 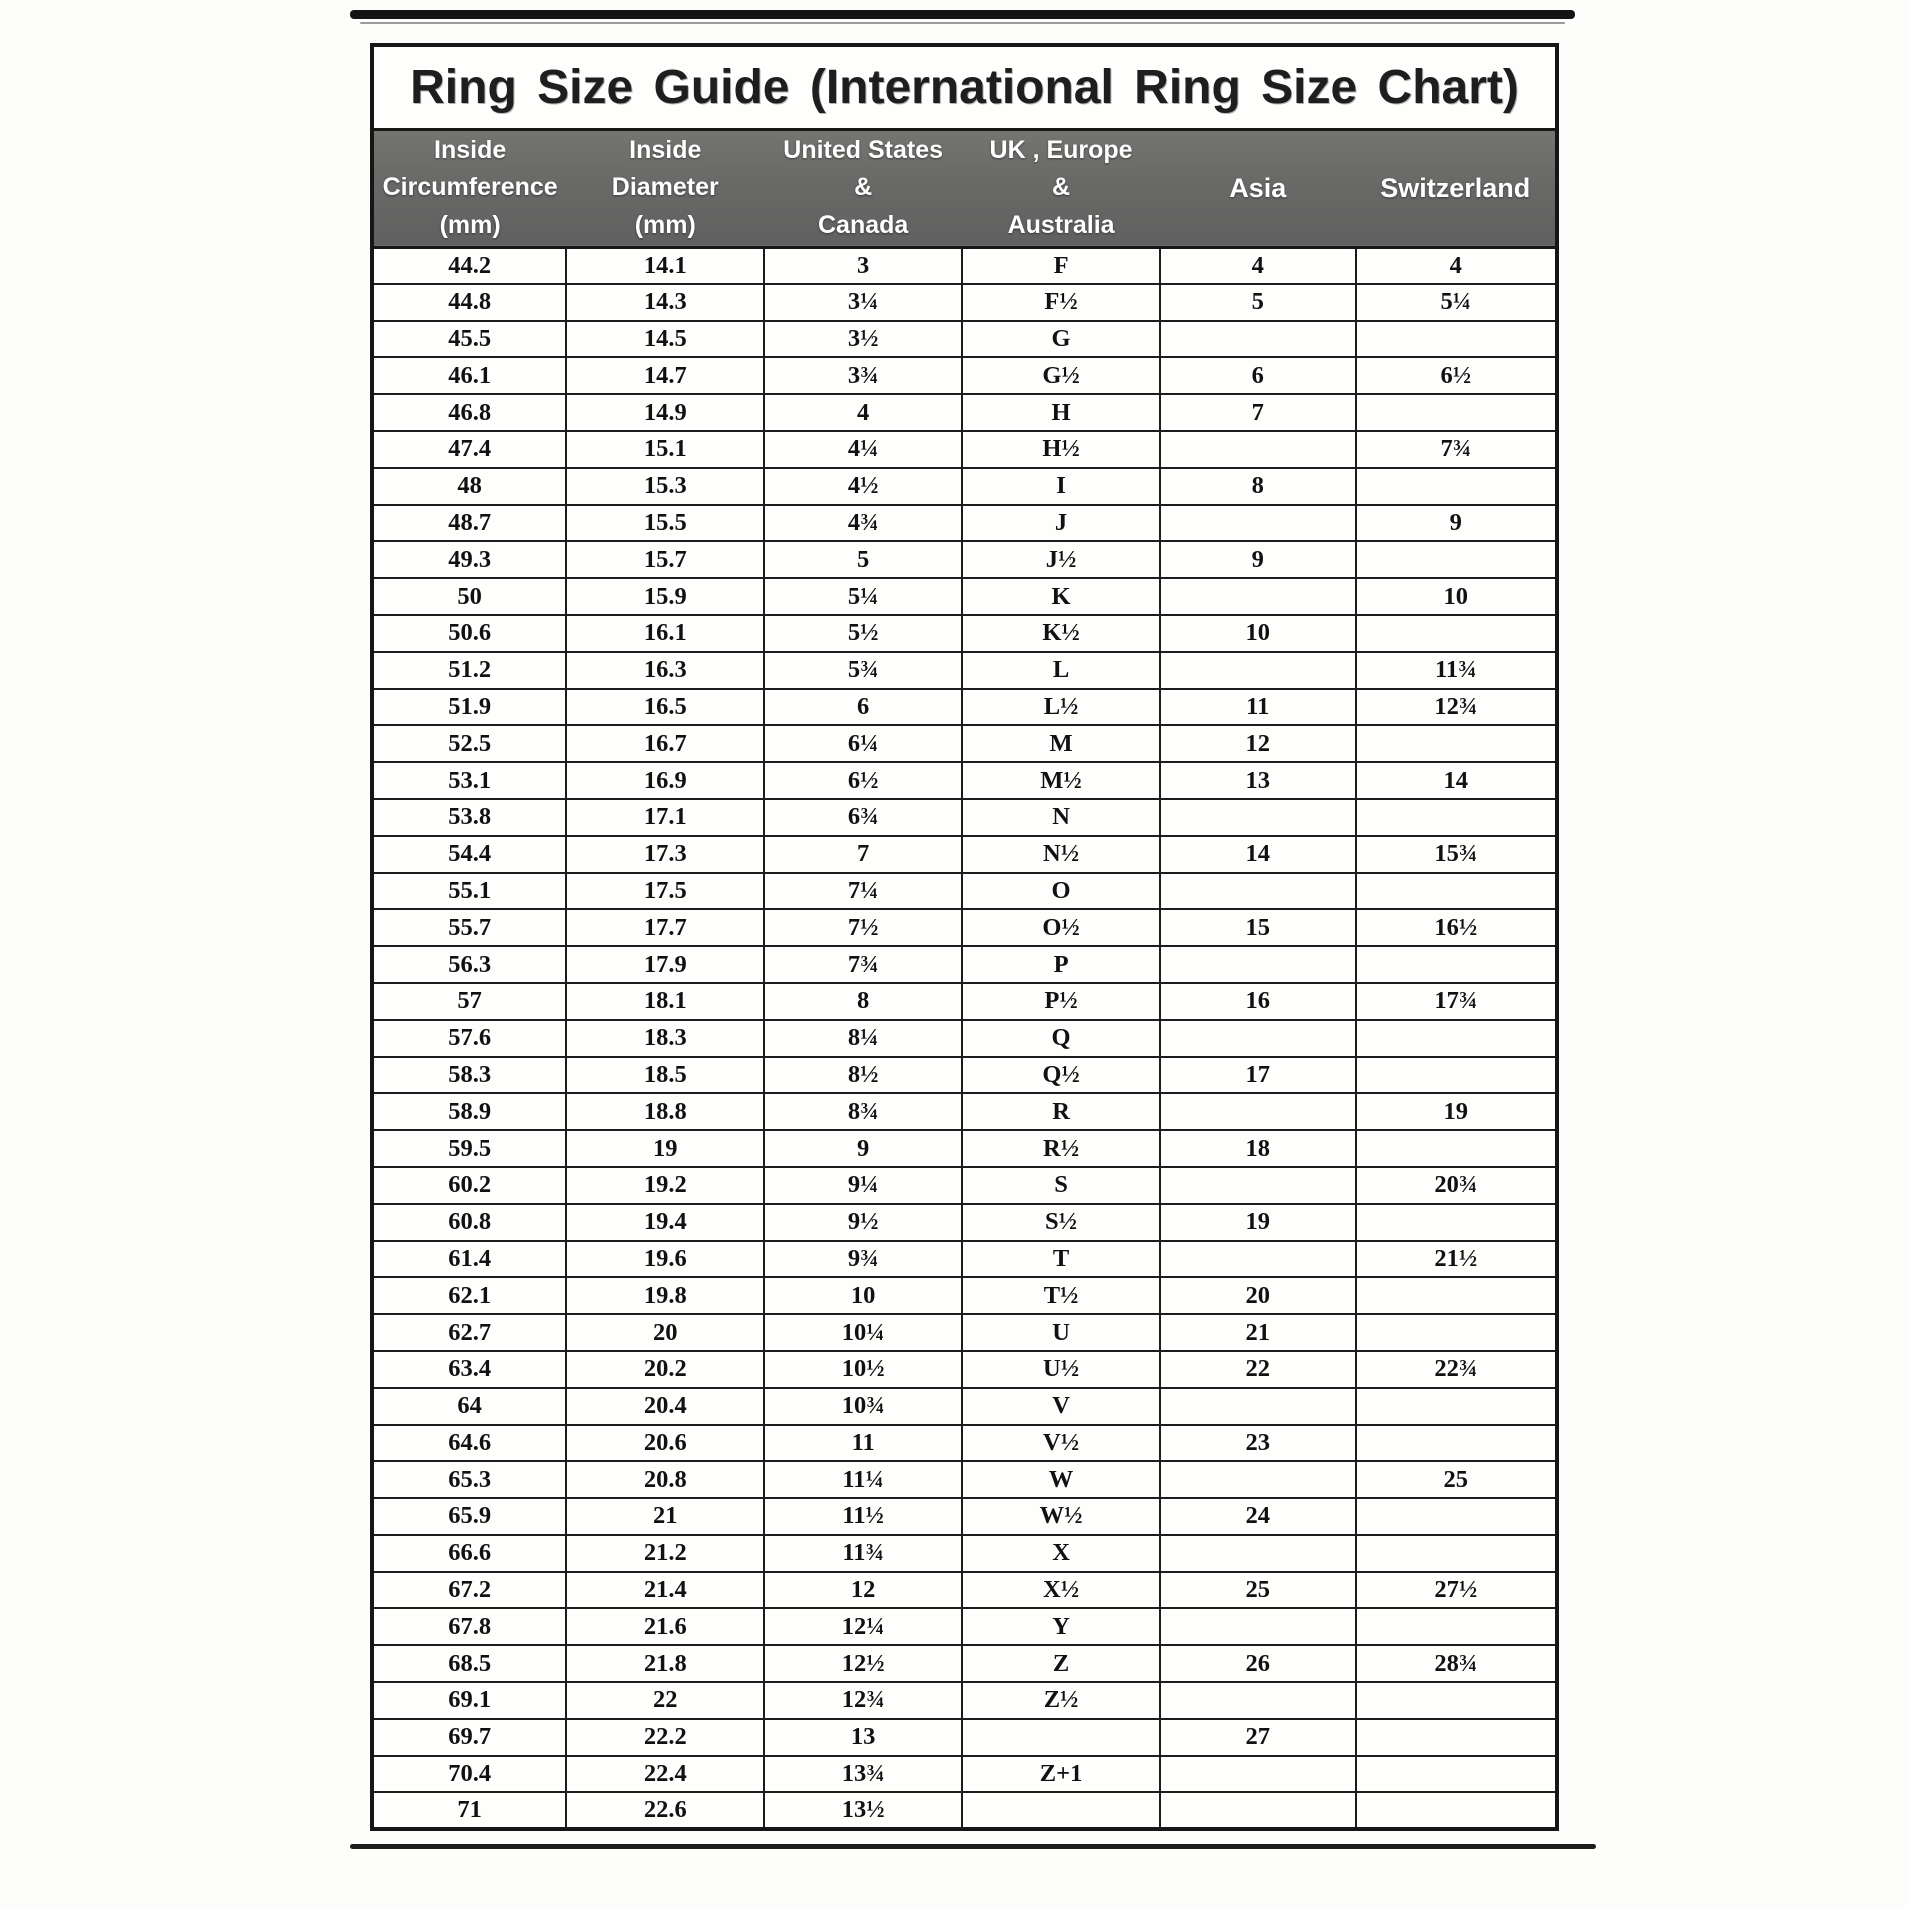 What do you see at coordinates (964, 1700) in the screenshot?
I see `table-row: 69.1 22 12¾ Z½` at bounding box center [964, 1700].